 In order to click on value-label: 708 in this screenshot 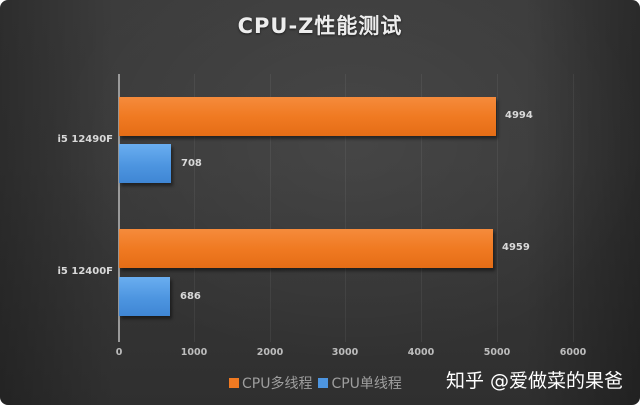, I will do `click(191, 163)`.